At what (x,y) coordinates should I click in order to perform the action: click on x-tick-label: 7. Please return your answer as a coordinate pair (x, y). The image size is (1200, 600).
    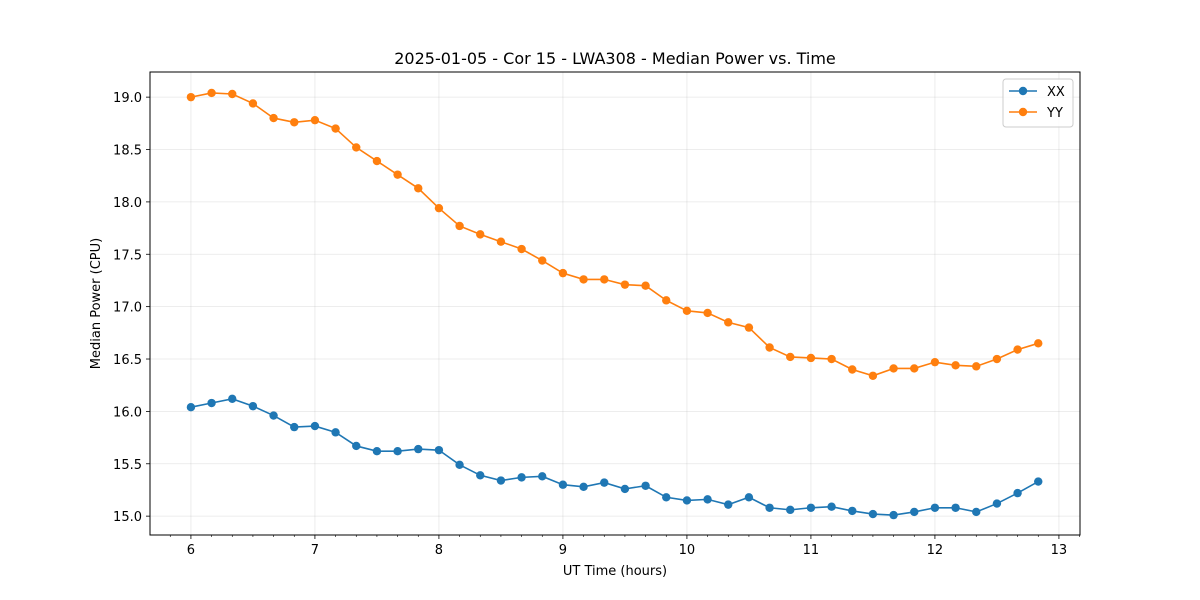
    Looking at the image, I should click on (315, 550).